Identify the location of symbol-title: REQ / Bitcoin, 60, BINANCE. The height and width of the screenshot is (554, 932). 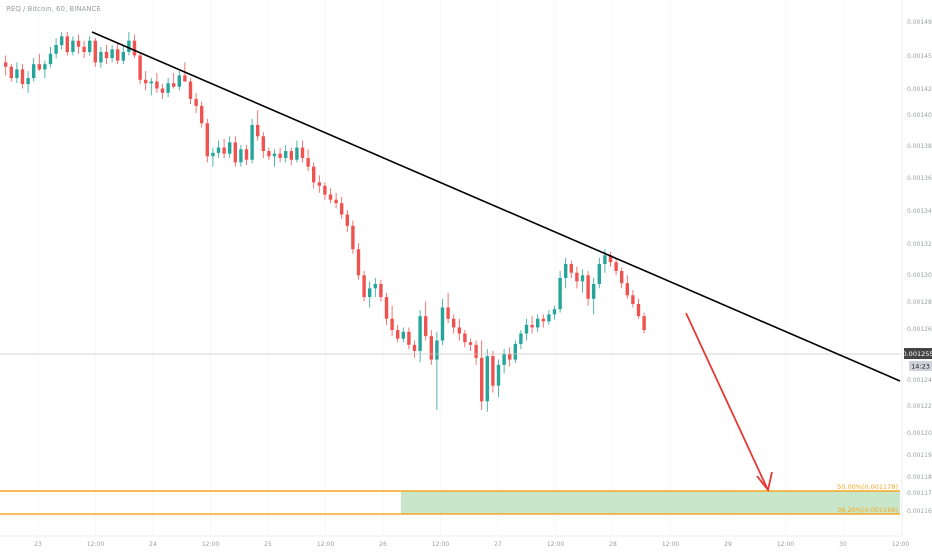
(53, 9).